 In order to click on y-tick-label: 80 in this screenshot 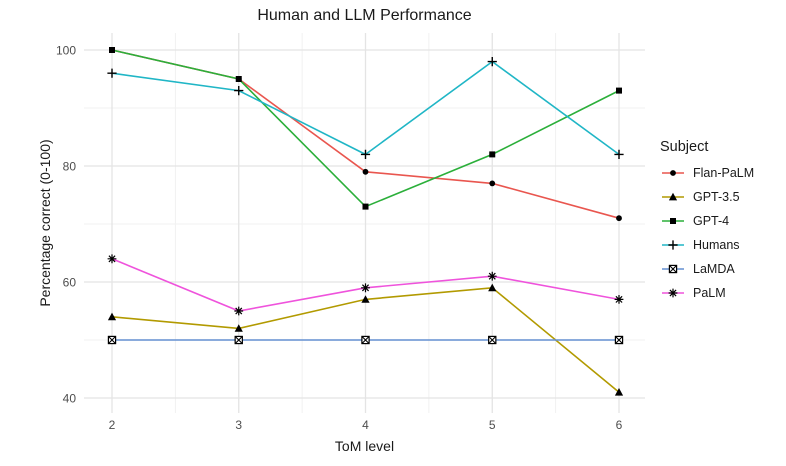, I will do `click(70, 167)`.